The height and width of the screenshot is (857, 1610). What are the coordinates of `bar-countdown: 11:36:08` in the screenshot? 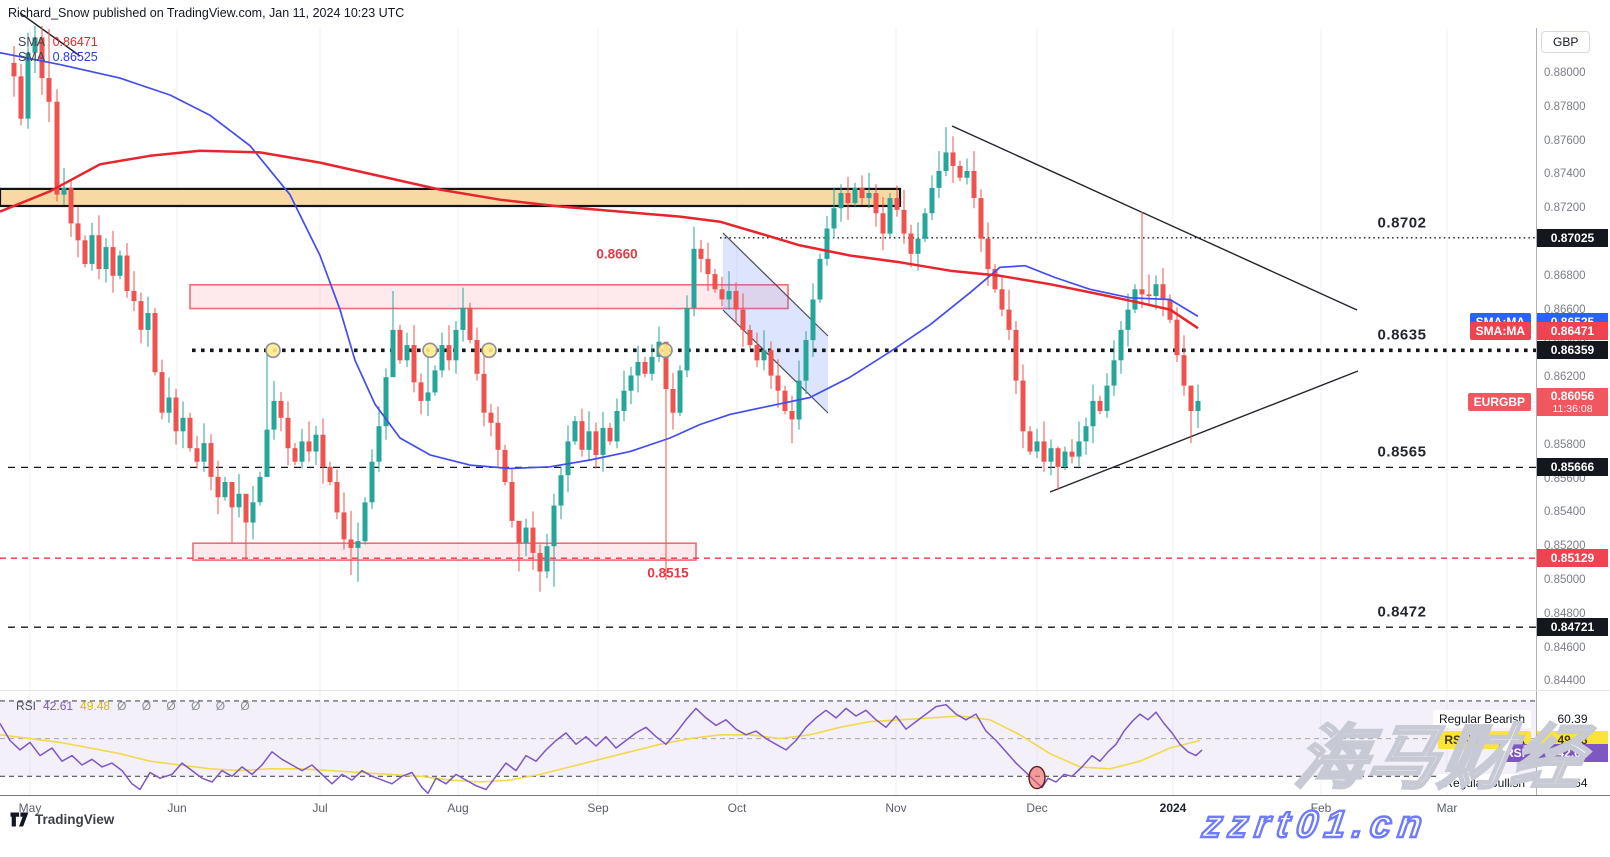 It's located at (1572, 408).